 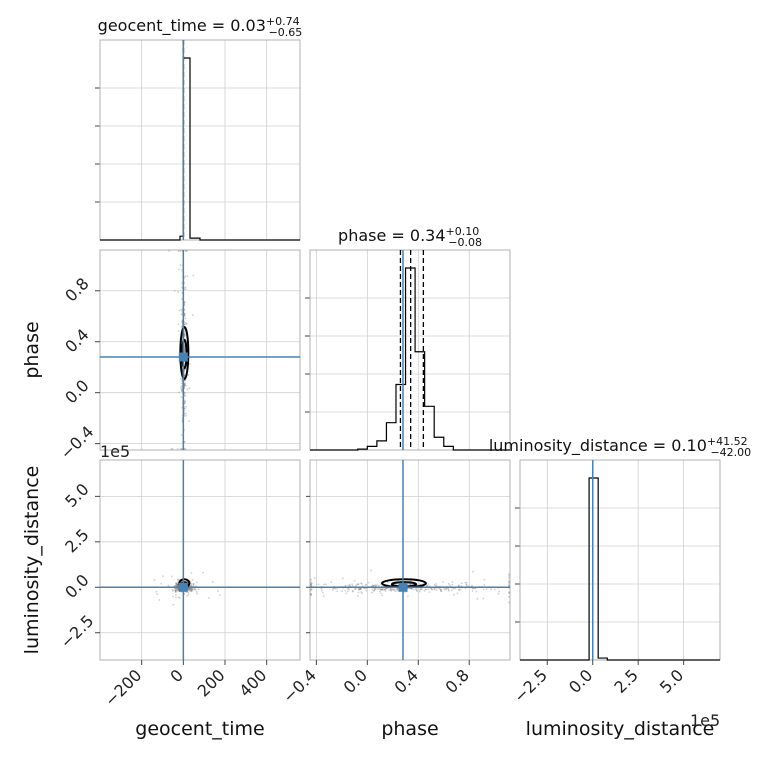 What do you see at coordinates (410, 359) in the screenshot?
I see `histogram-phase` at bounding box center [410, 359].